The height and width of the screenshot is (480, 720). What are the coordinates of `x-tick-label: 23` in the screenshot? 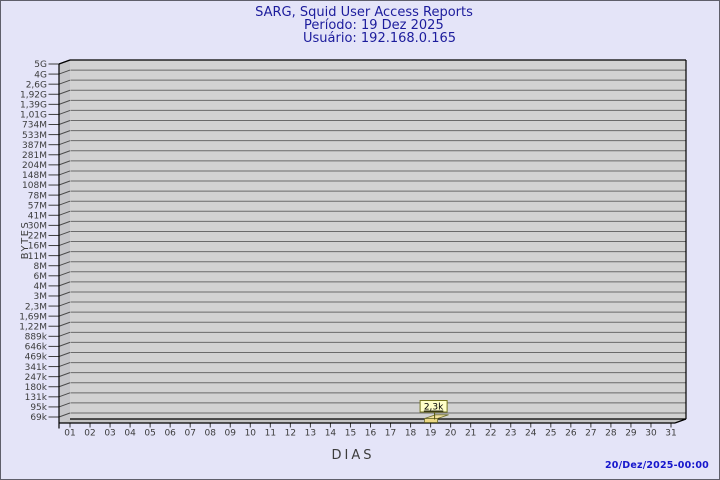 It's located at (510, 434).